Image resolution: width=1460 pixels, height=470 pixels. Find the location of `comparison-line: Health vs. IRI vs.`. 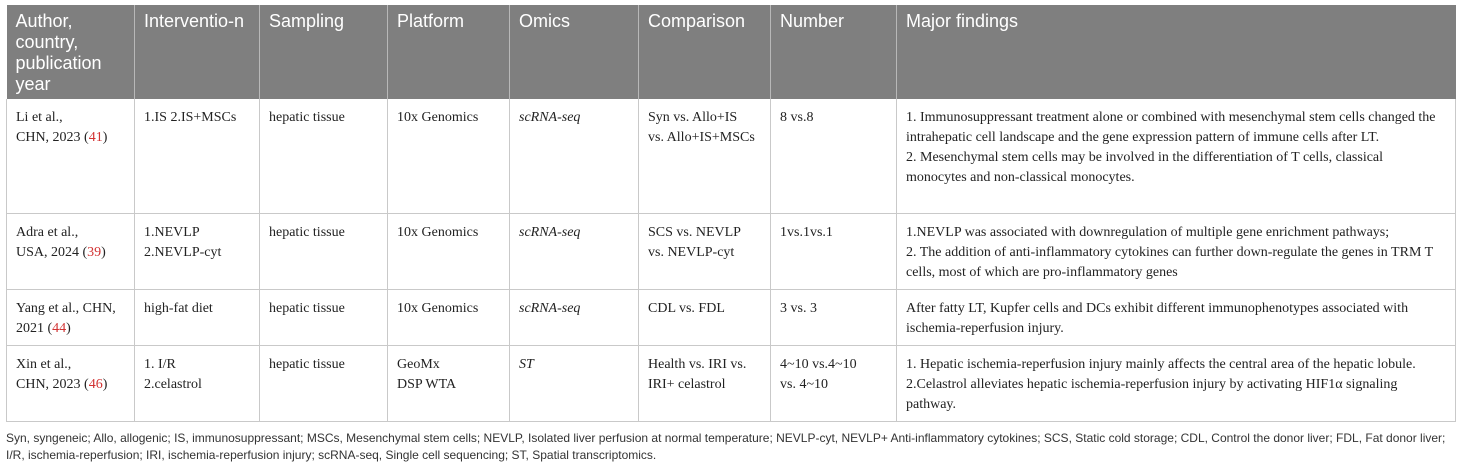

comparison-line: Health vs. IRI vs. is located at coordinates (697, 364).